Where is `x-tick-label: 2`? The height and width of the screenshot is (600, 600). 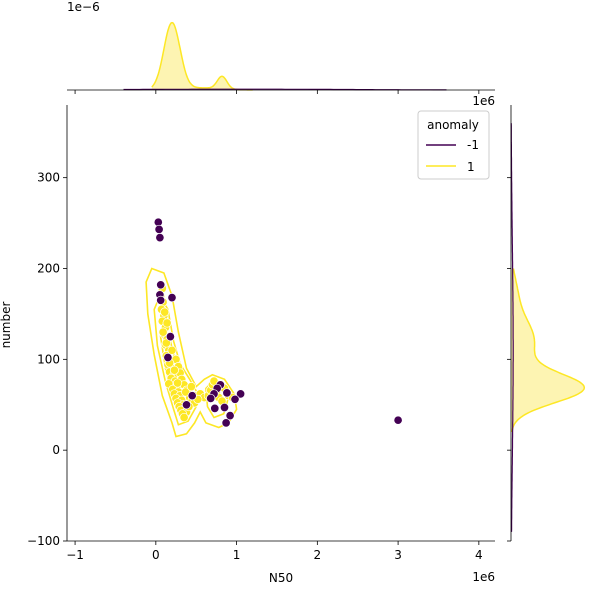
x-tick-label: 2 is located at coordinates (318, 555).